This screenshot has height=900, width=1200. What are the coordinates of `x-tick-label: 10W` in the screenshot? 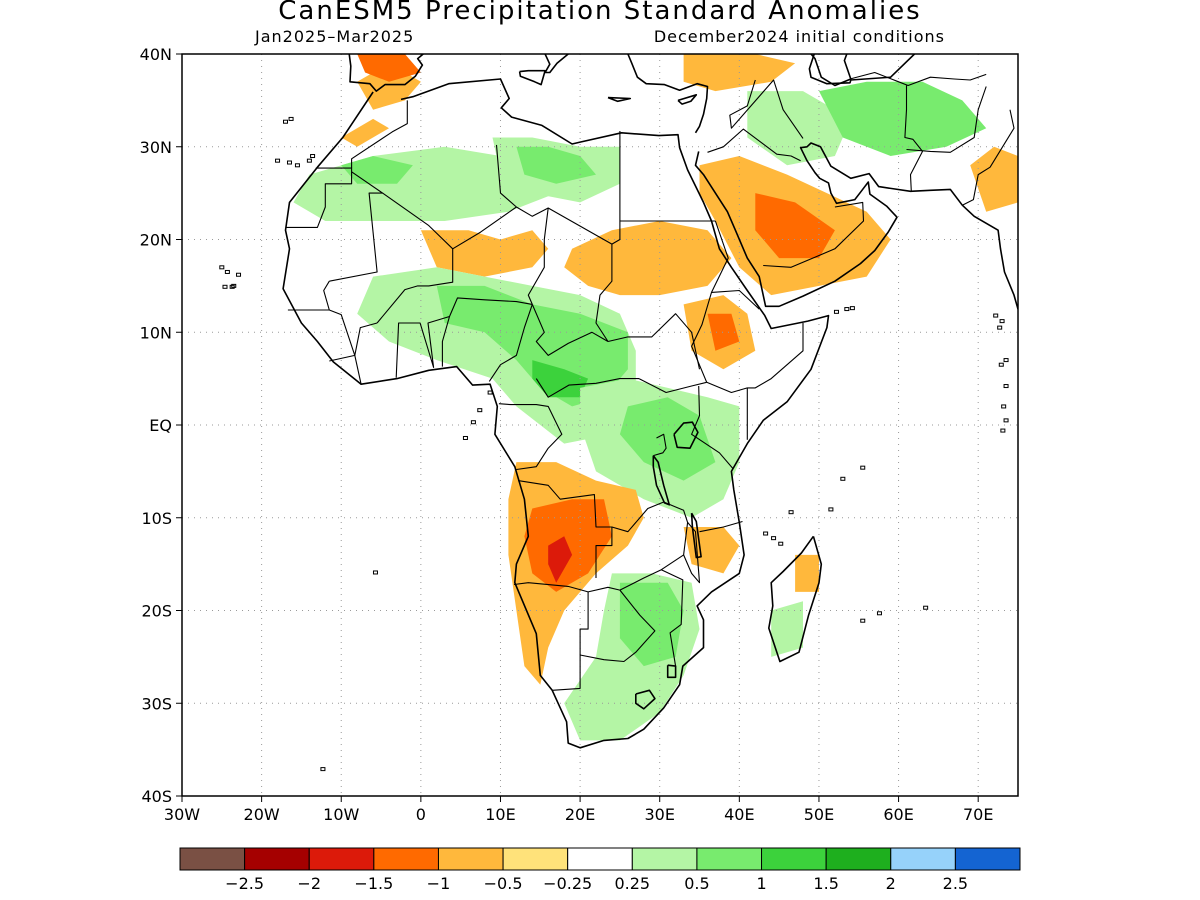 It's located at (341, 814).